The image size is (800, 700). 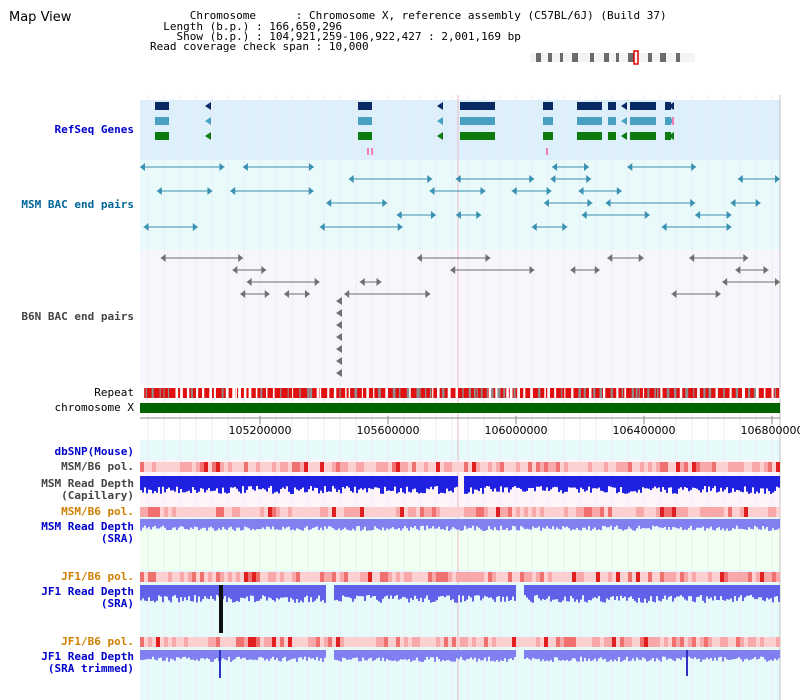 What do you see at coordinates (87, 591) in the screenshot?
I see `track-label-jf1-depth: JF1 Read Depth` at bounding box center [87, 591].